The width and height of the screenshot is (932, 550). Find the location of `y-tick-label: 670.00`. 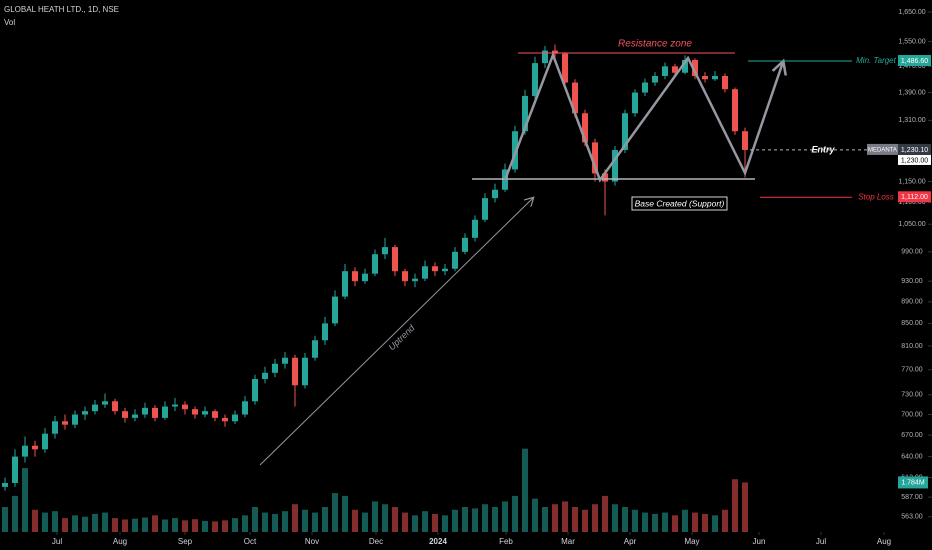

y-tick-label: 670.00 is located at coordinates (912, 435).